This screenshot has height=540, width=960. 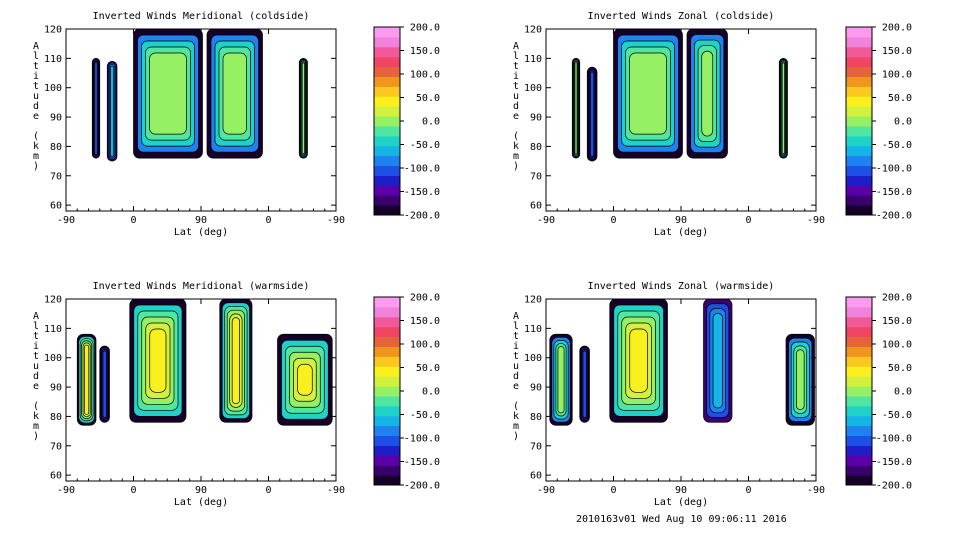 What do you see at coordinates (894, 192) in the screenshot?
I see `colorbar-label: -150.0` at bounding box center [894, 192].